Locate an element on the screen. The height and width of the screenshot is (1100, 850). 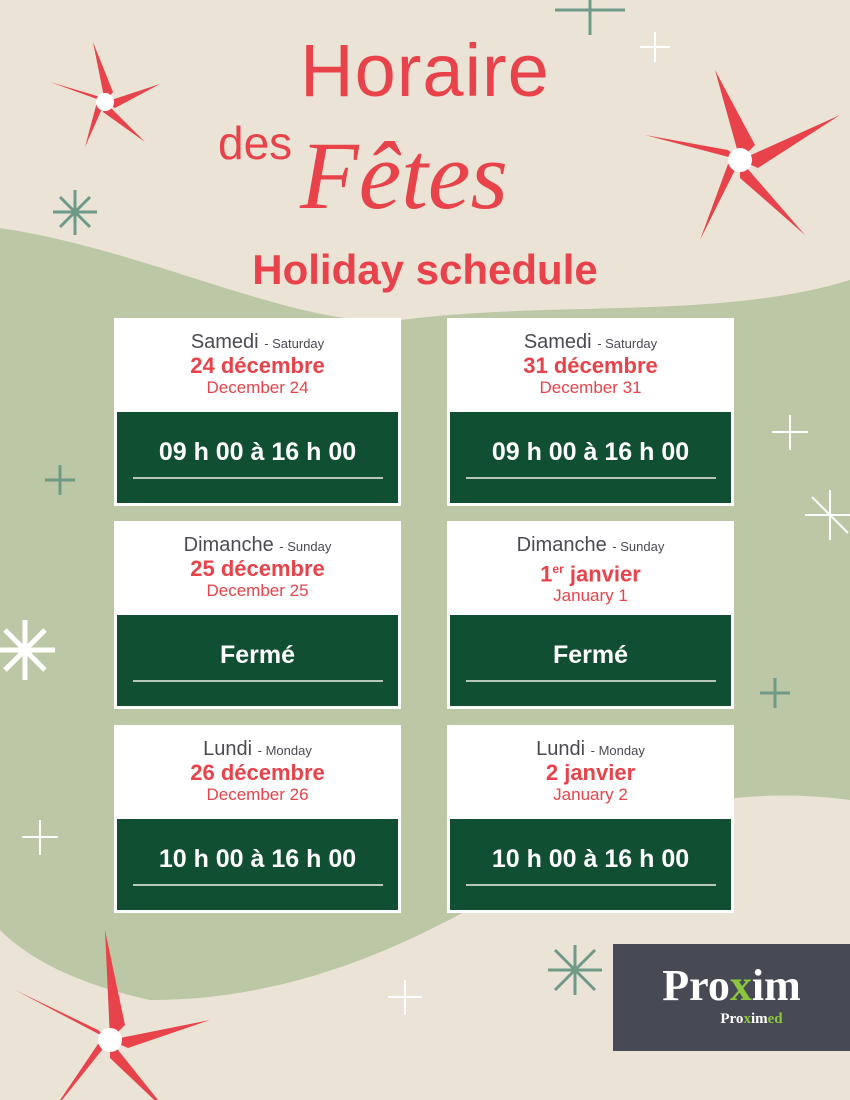
date-en: January 2 is located at coordinates (590, 794).